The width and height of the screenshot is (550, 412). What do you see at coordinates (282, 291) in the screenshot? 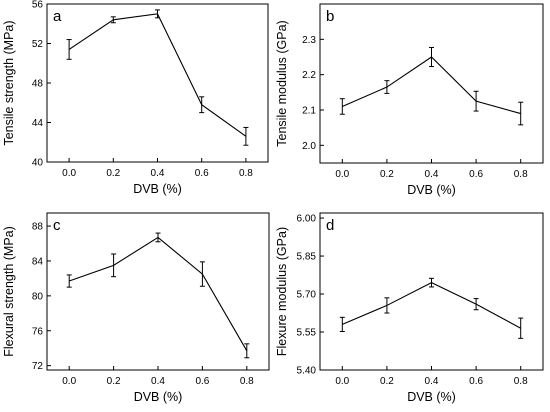
I see `y-axis-label: Flexure modulus (GPa)` at bounding box center [282, 291].